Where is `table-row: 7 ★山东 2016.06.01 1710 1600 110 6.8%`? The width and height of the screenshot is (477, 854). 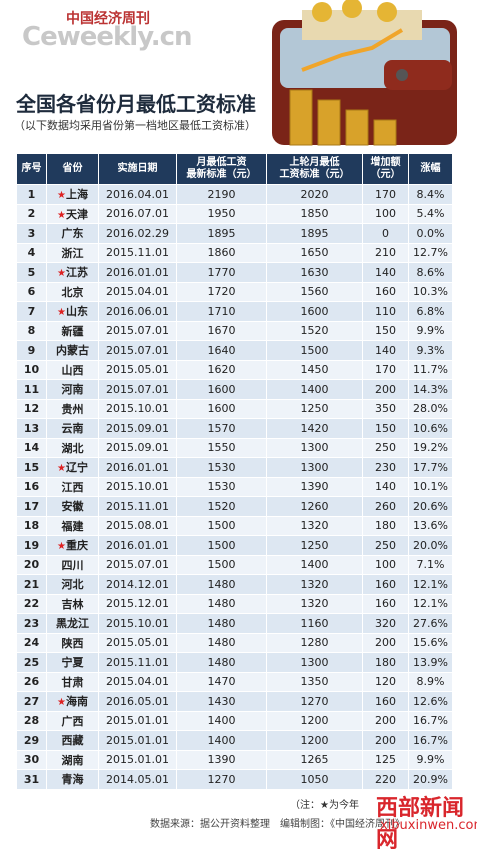
table-row: 7 ★山东 2016.06.01 1710 1600 110 6.8% is located at coordinates (234, 311).